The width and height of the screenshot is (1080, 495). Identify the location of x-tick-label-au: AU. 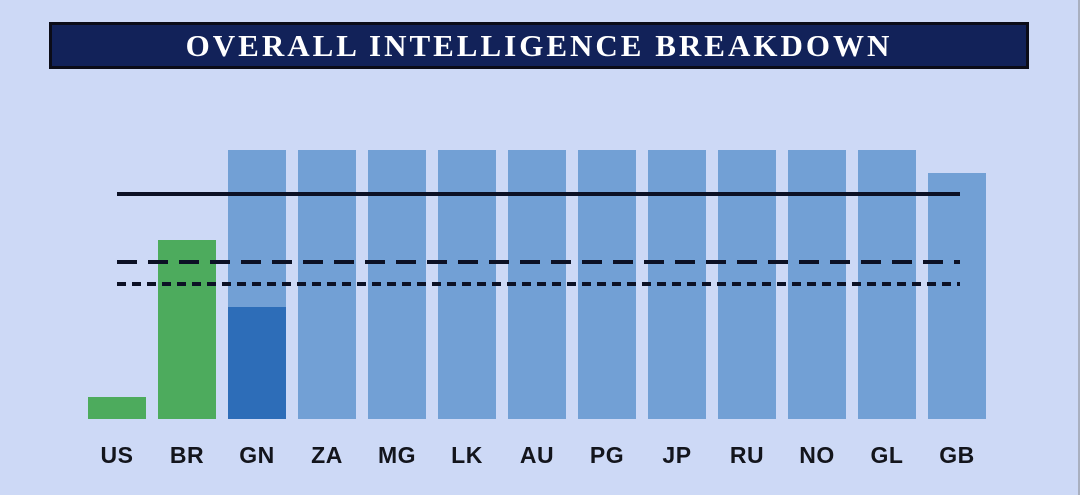
(537, 455).